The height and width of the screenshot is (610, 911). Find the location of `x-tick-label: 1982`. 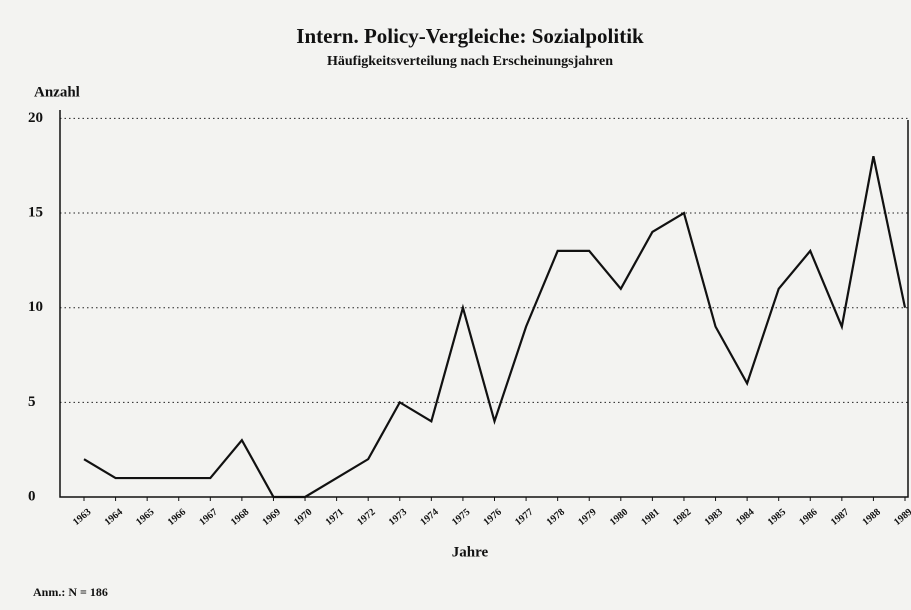

x-tick-label: 1982 is located at coordinates (682, 517).